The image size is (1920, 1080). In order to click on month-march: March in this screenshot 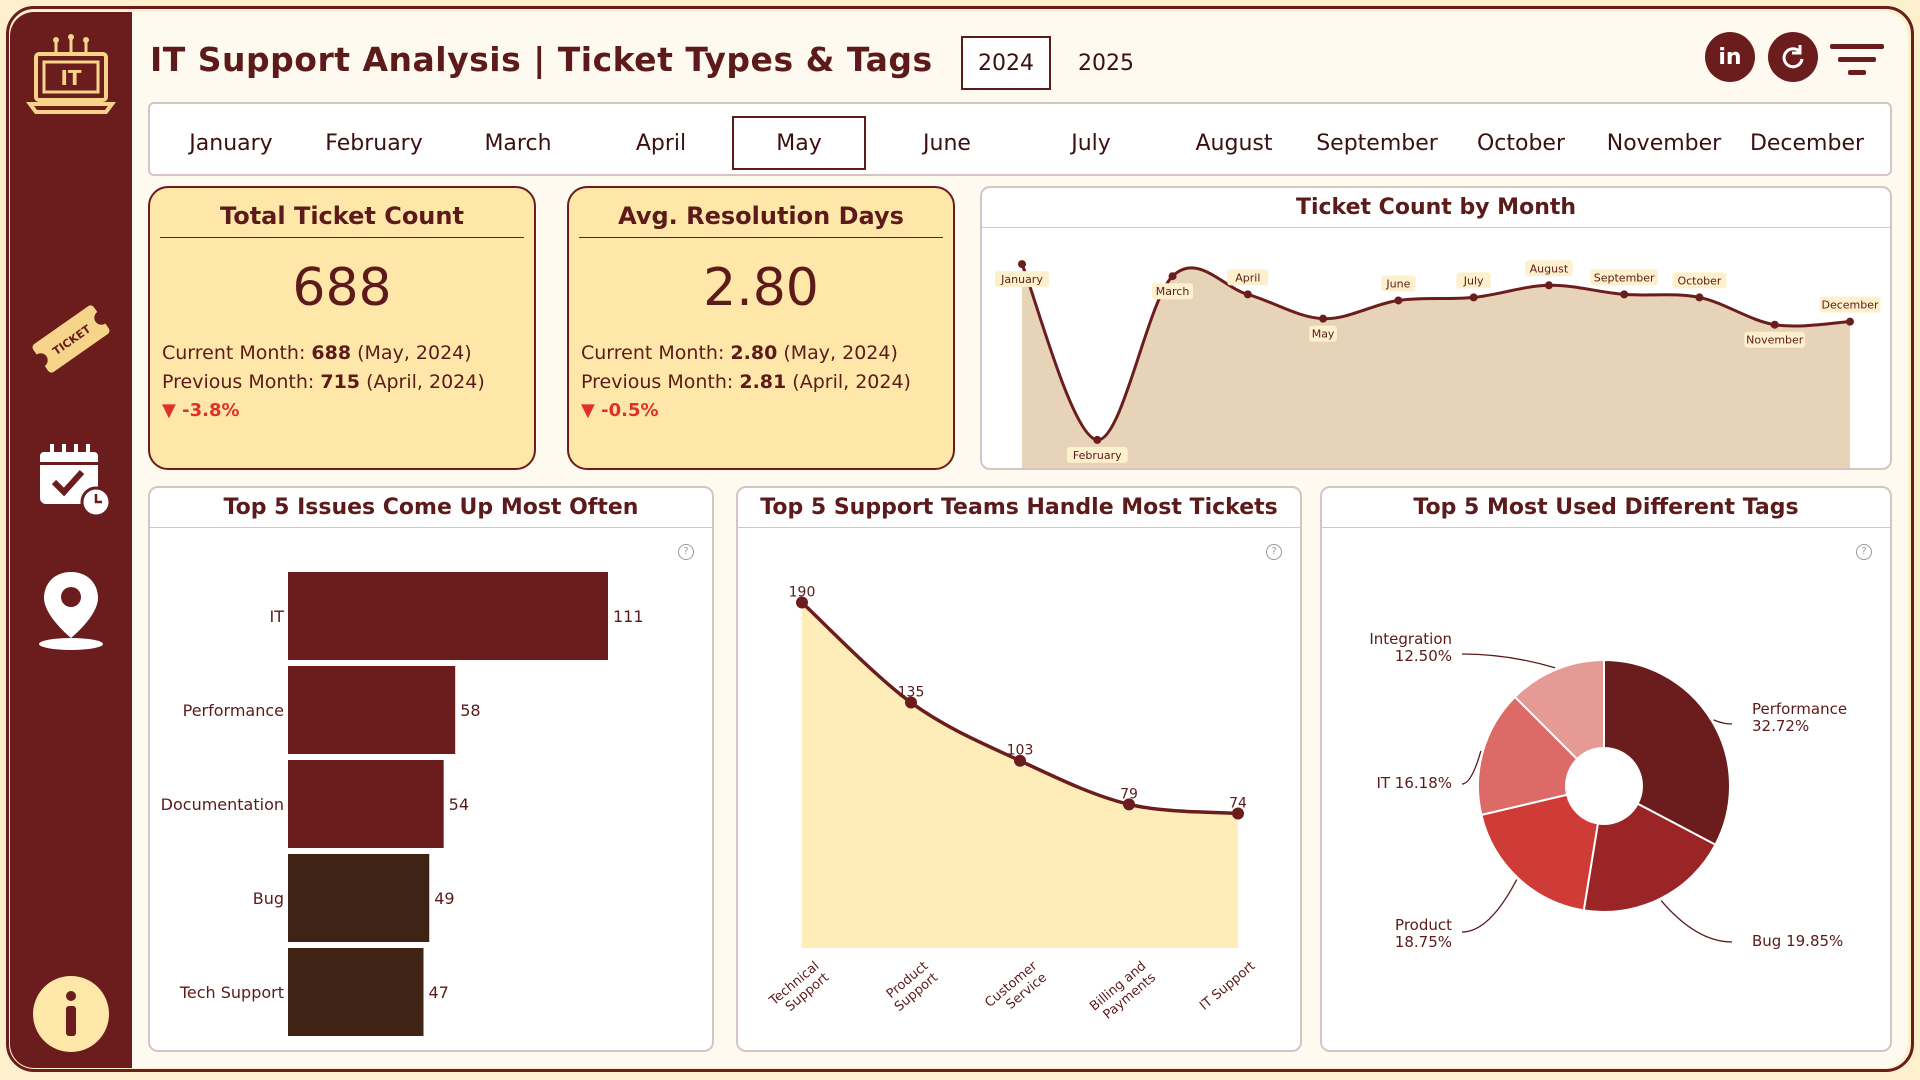, I will do `click(518, 143)`.